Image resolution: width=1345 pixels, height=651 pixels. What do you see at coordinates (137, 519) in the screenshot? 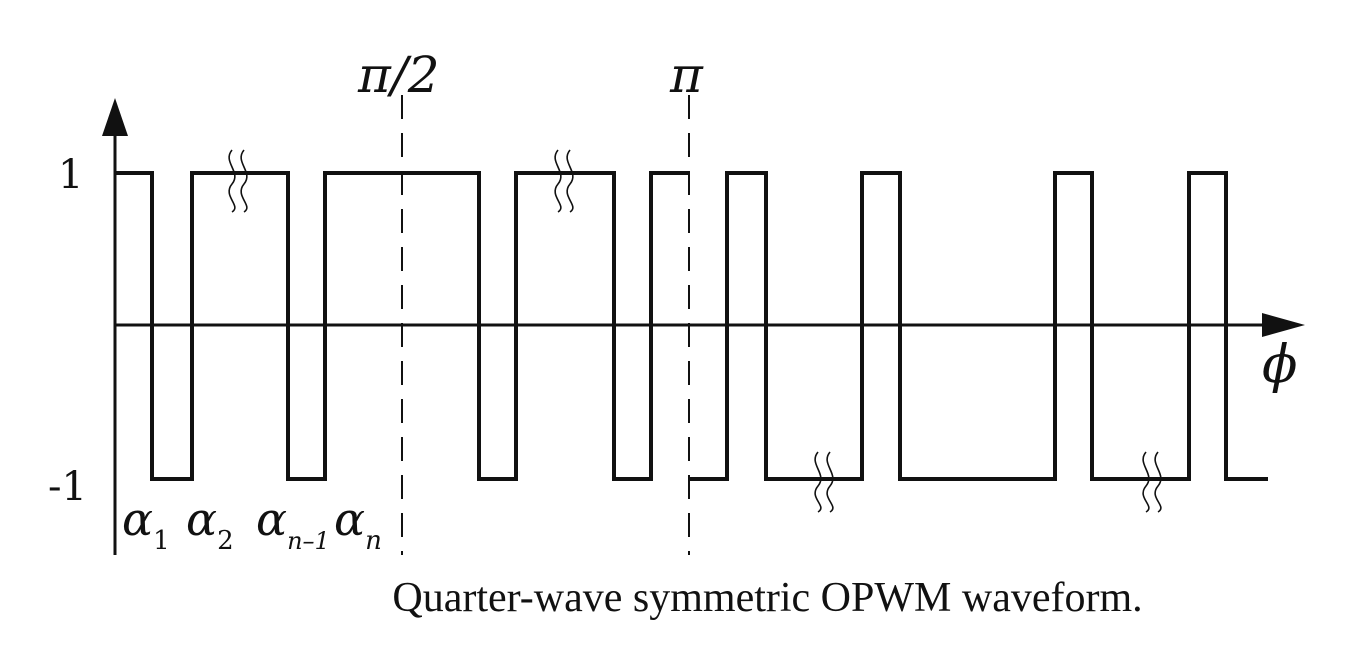
I see `alpha-1-symbol: α` at bounding box center [137, 519].